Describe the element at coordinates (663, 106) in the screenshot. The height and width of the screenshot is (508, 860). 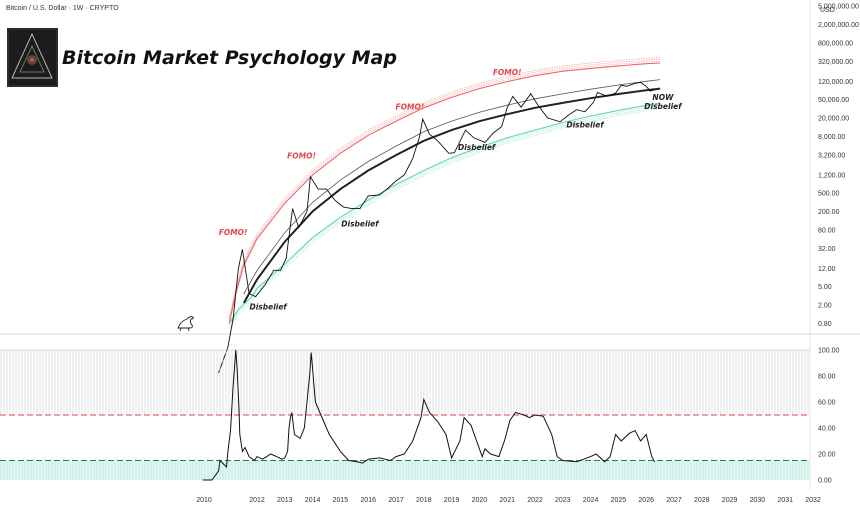
I see `now-disbelief-label: Disbelief` at that location.